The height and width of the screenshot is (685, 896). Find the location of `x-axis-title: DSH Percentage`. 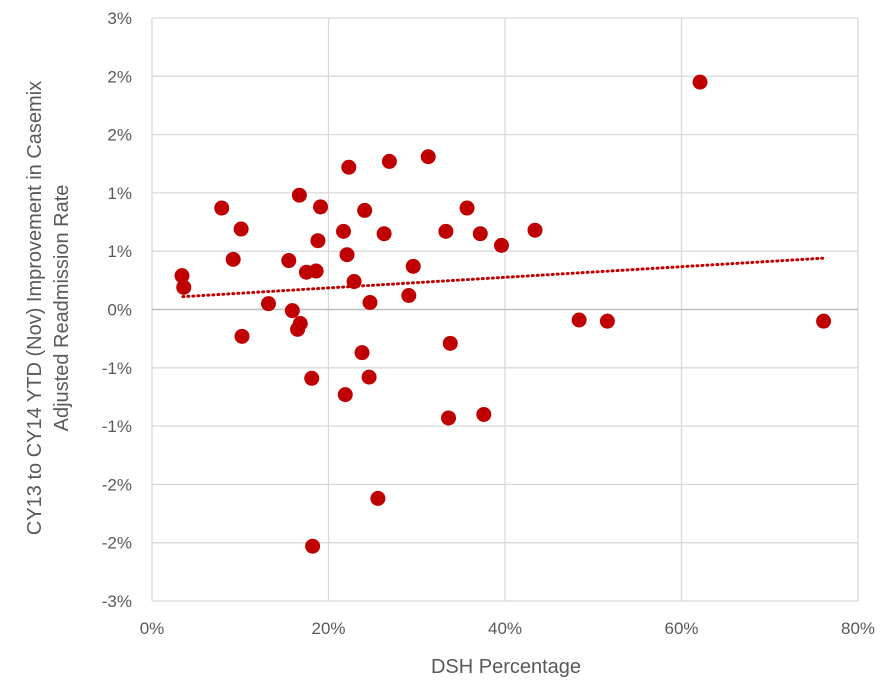

x-axis-title: DSH Percentage is located at coordinates (506, 667).